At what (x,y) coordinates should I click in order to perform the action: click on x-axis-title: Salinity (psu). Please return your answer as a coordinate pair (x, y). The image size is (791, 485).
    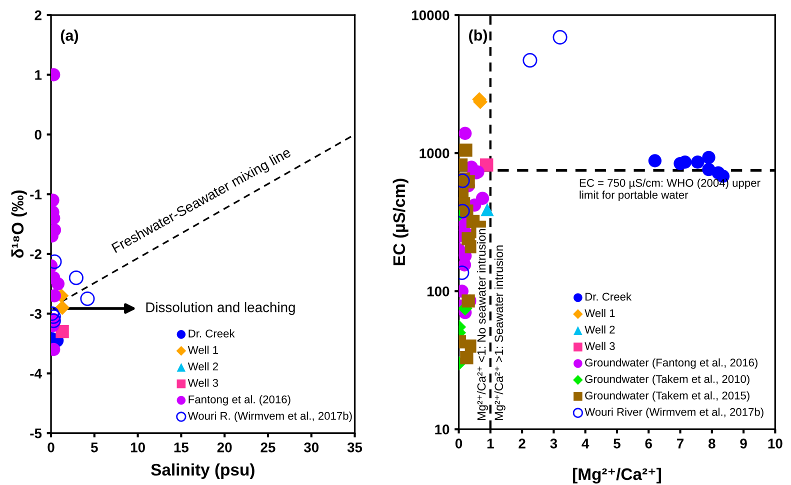
    Looking at the image, I should click on (202, 471).